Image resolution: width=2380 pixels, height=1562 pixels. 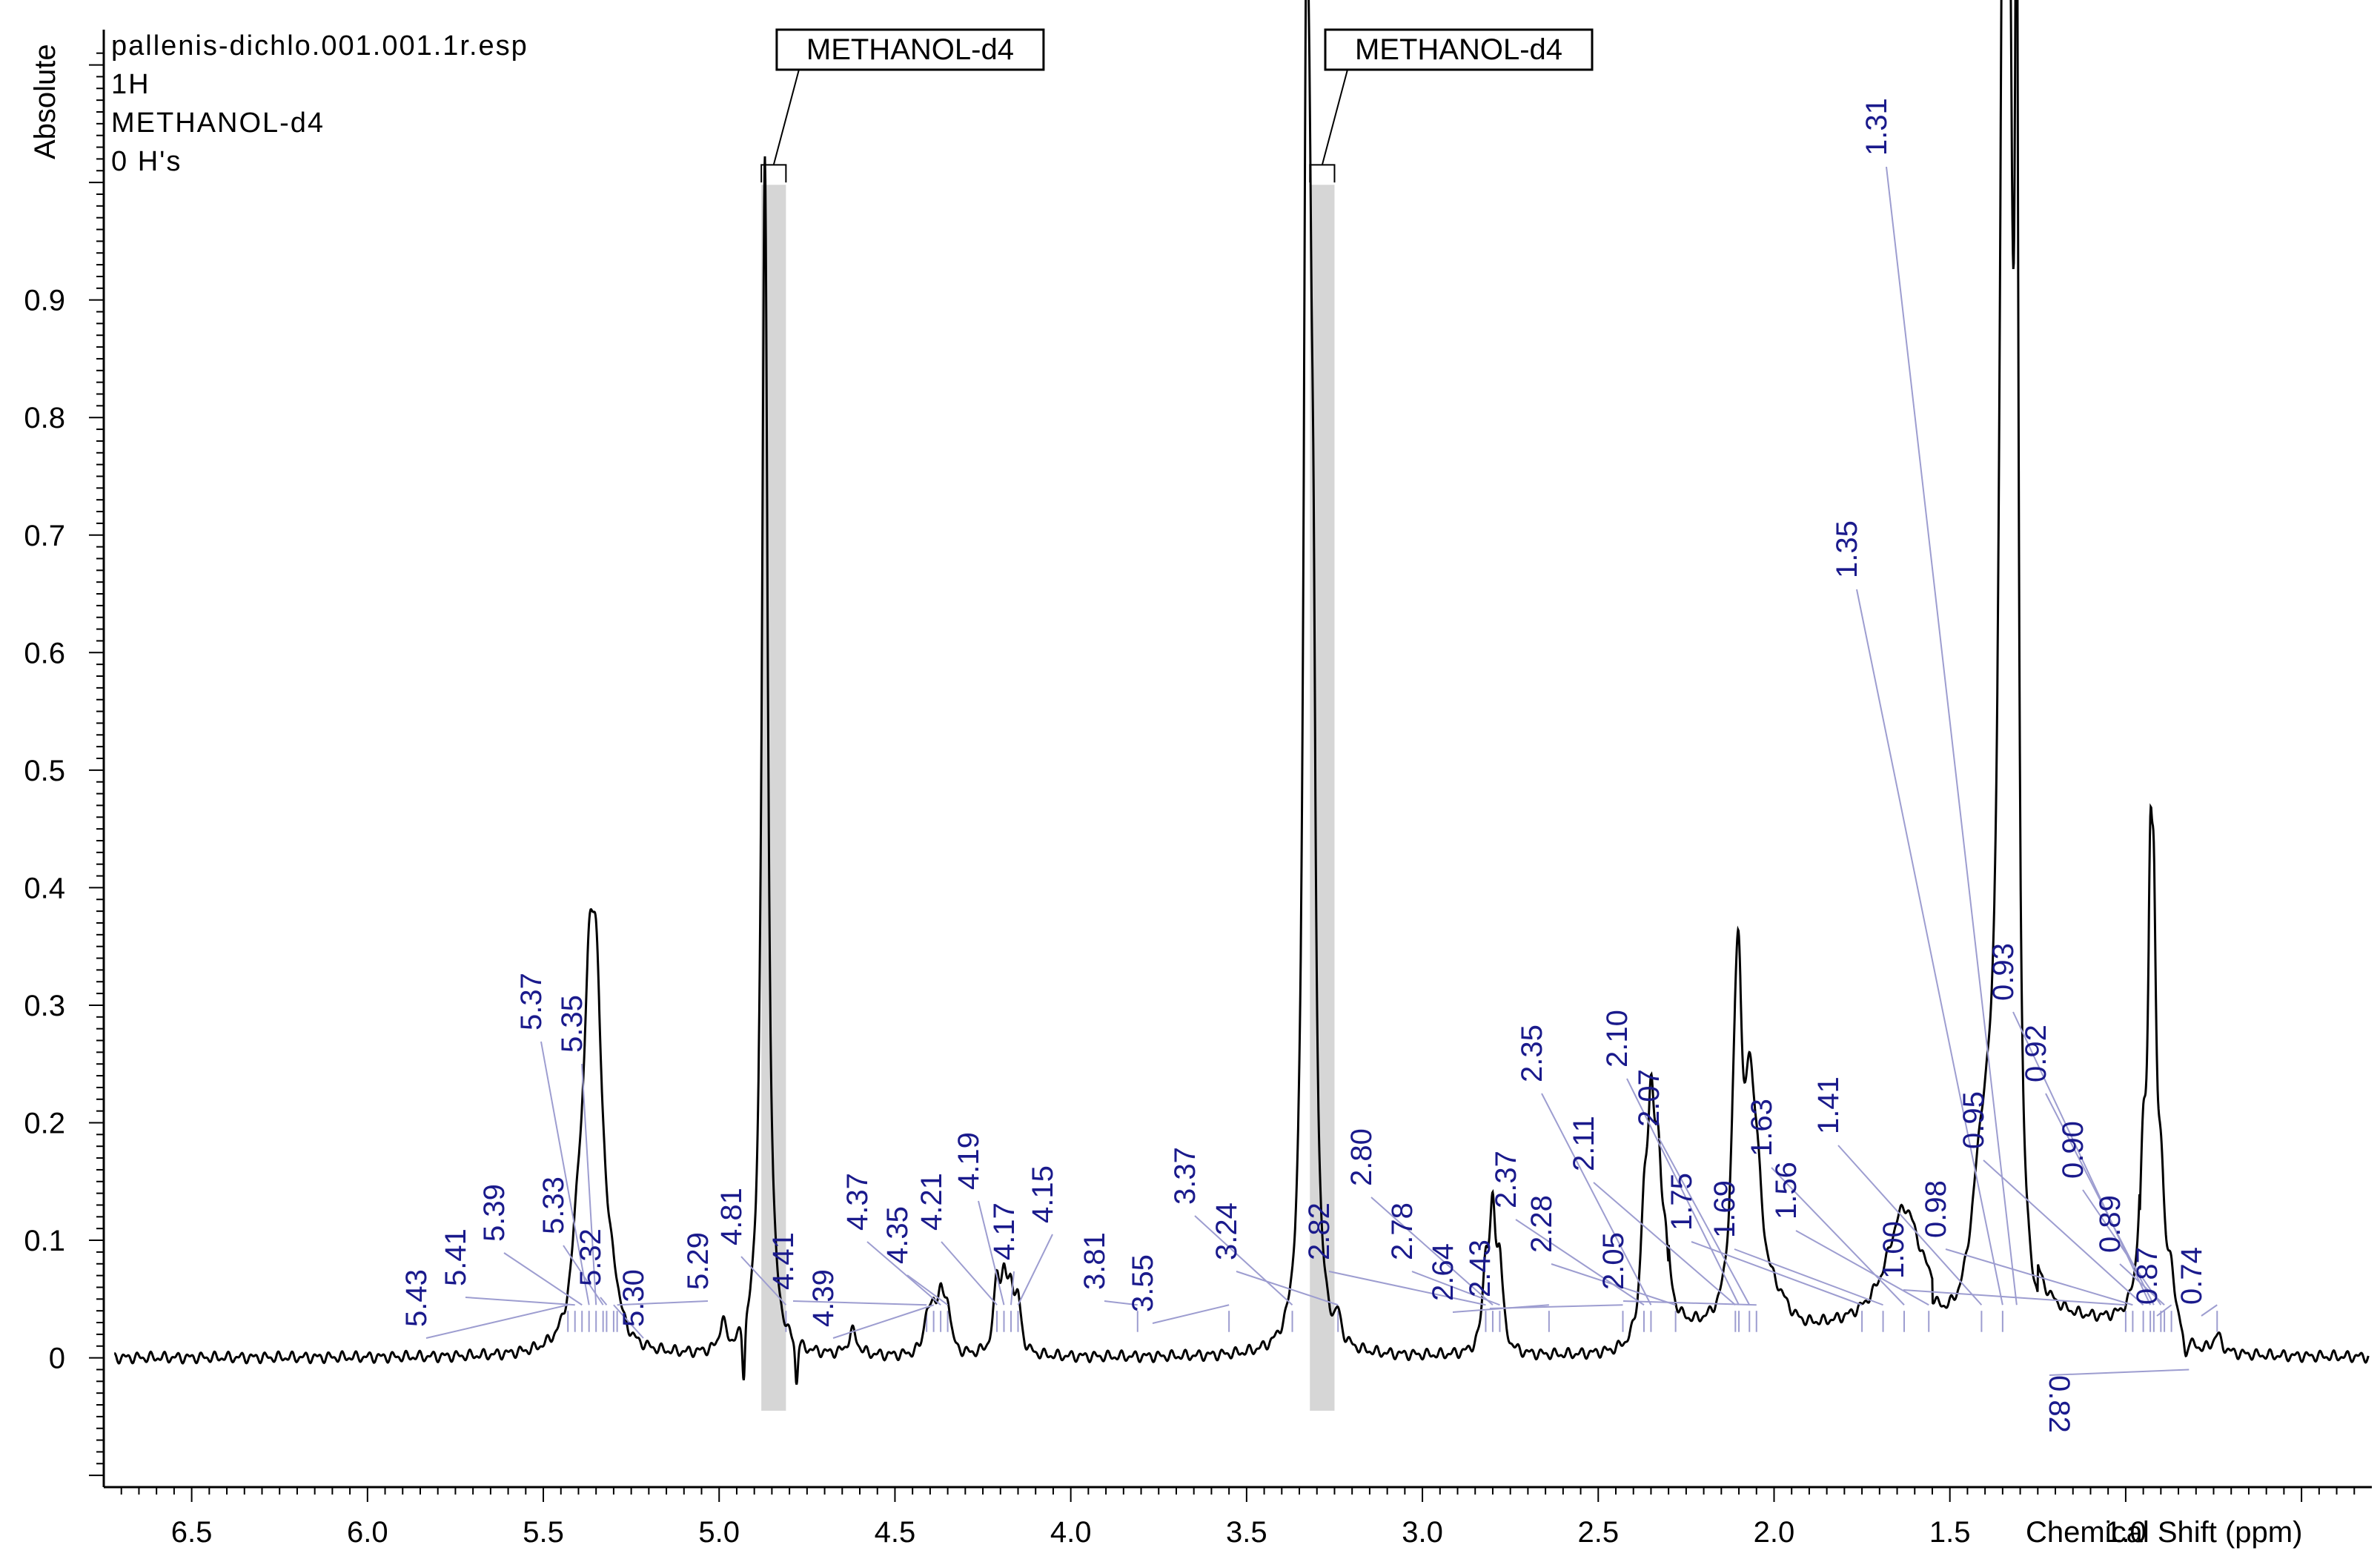 I want to click on peak-label-group: 0.74, so click(x=2197, y=1282).